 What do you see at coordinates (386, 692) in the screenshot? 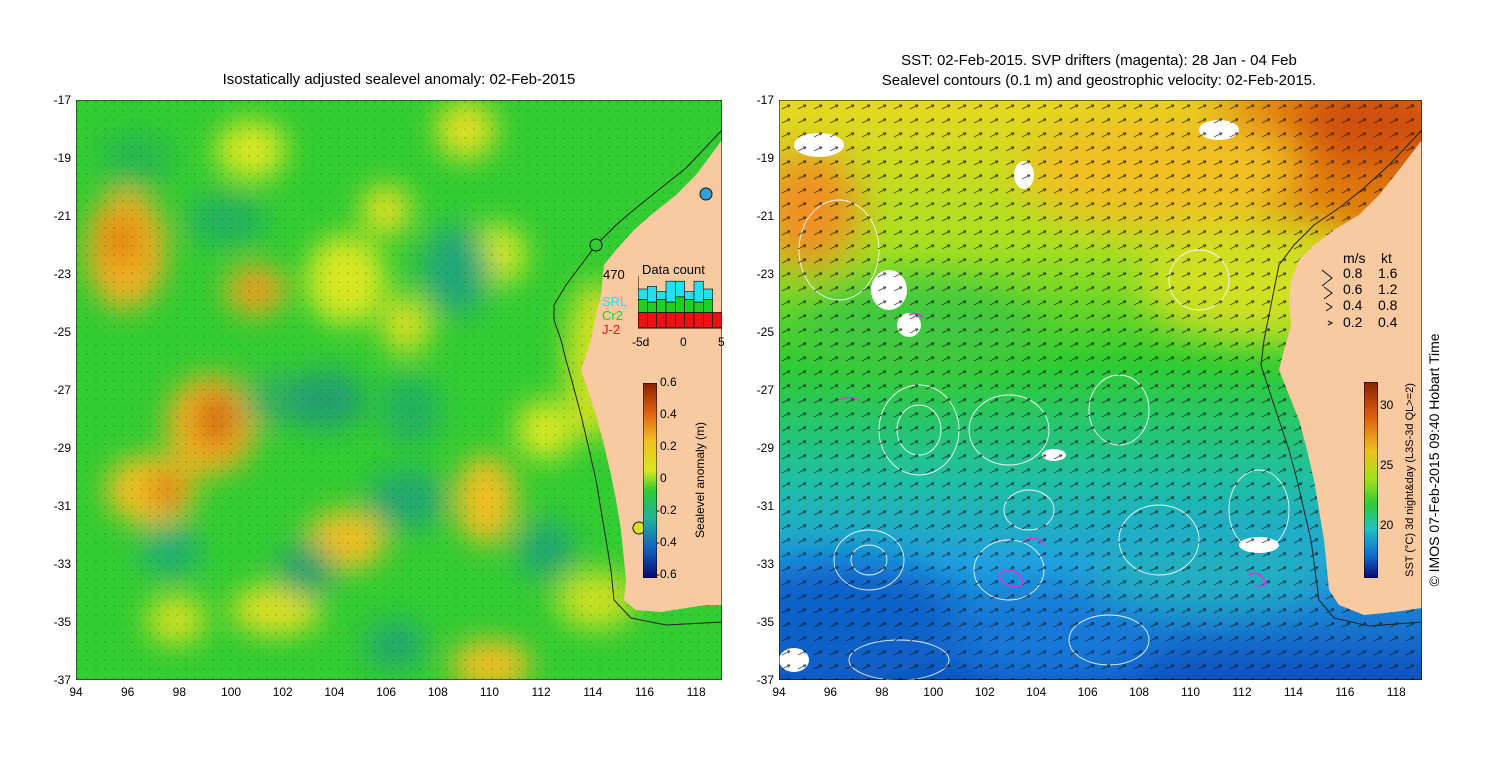
I see `left-x-tick-label: 106` at bounding box center [386, 692].